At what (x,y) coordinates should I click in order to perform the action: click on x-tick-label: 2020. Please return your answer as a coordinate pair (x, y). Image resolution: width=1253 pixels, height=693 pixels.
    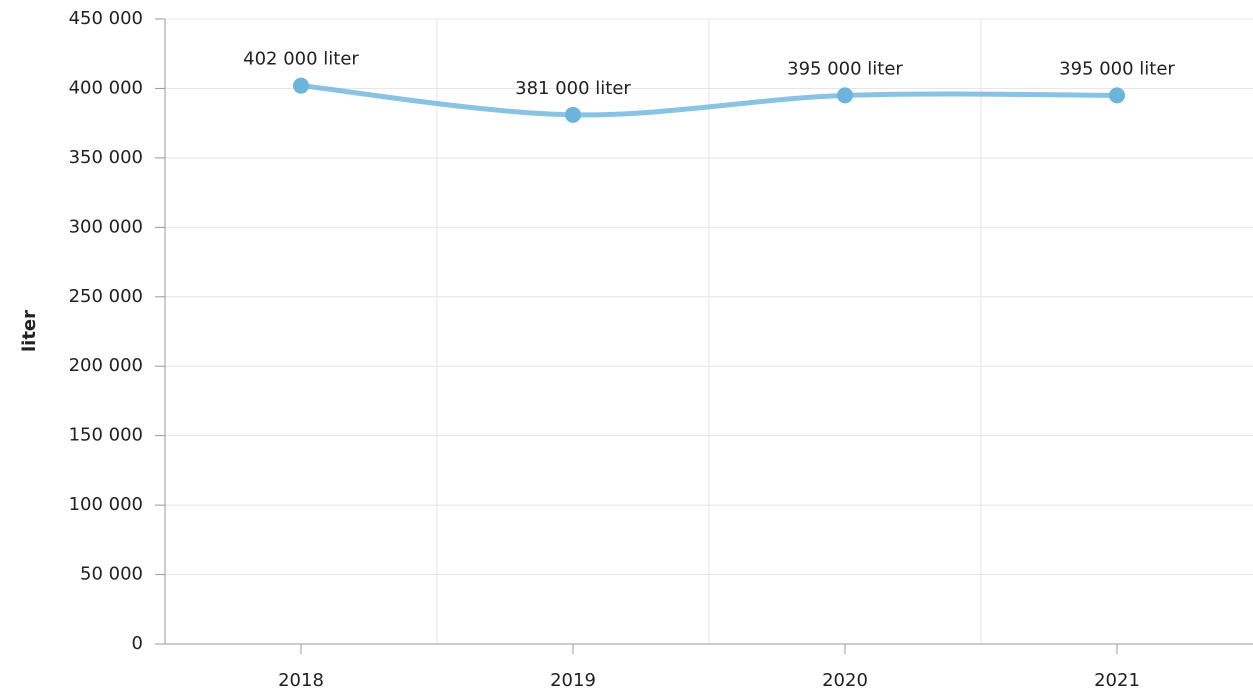
    Looking at the image, I should click on (845, 680).